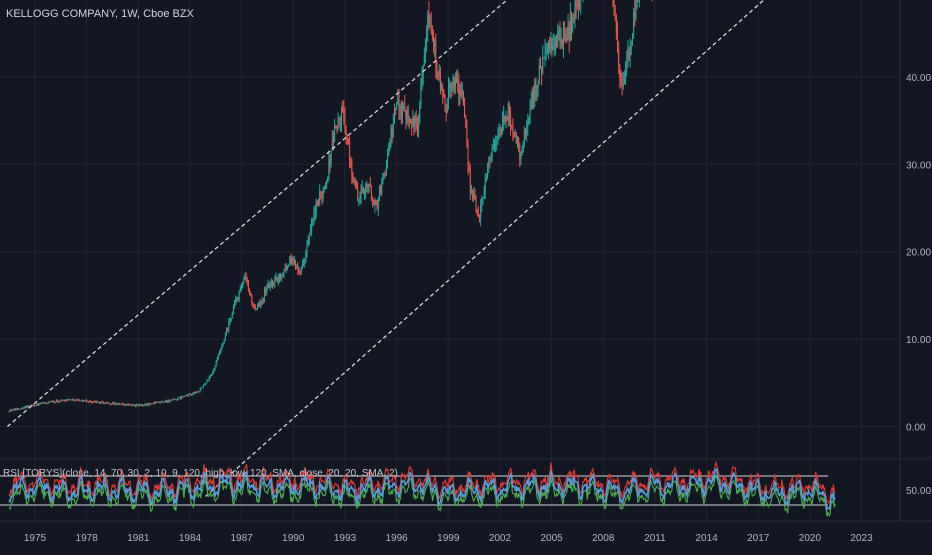  I want to click on price-tick-label: 30.00, so click(918, 165).